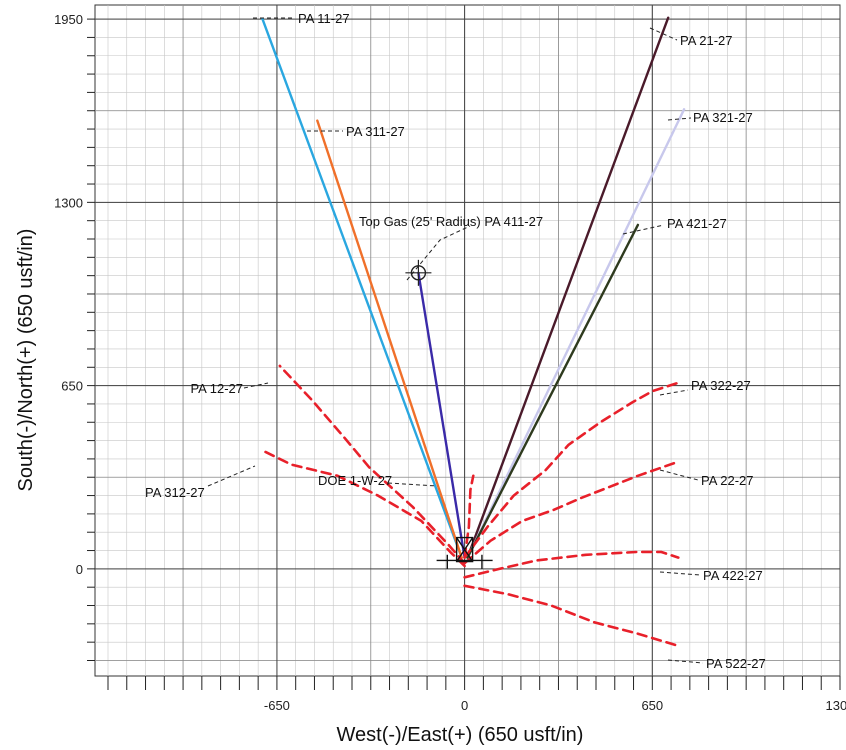 The height and width of the screenshot is (750, 846). I want to click on surface-pad-marker, so click(464, 549).